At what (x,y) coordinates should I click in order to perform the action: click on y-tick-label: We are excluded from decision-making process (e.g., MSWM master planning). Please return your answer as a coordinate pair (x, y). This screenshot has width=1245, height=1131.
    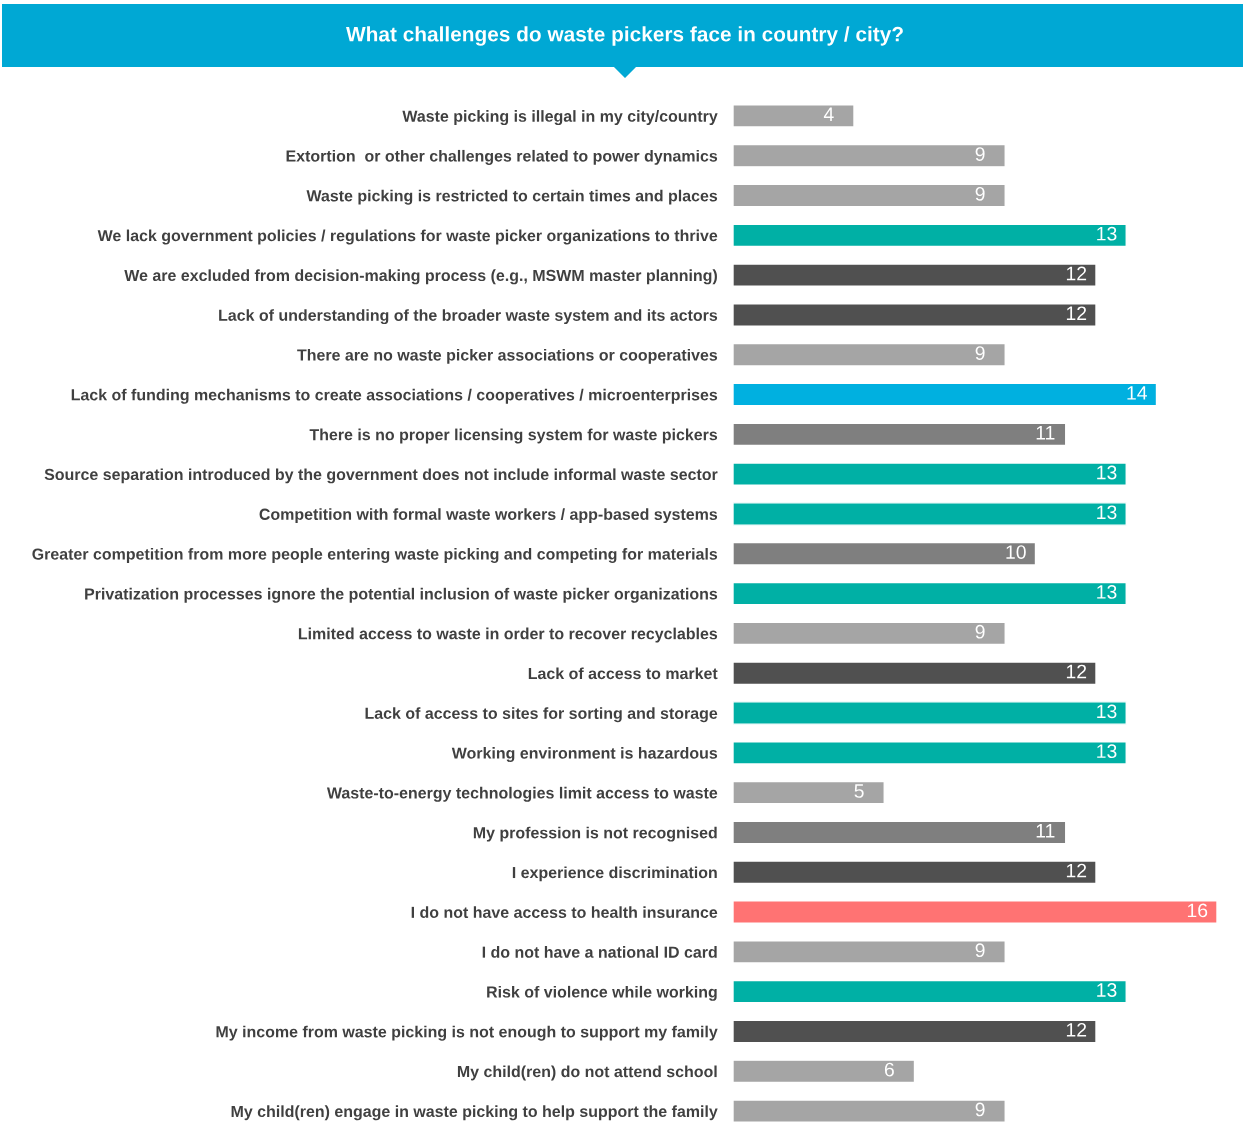
    Looking at the image, I should click on (420, 277).